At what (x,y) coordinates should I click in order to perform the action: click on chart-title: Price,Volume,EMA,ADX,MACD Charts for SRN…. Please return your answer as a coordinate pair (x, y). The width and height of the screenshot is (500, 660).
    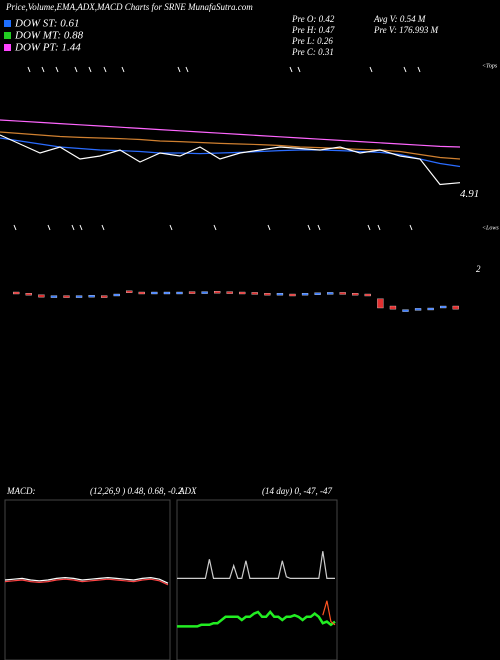
    Looking at the image, I should click on (129, 7).